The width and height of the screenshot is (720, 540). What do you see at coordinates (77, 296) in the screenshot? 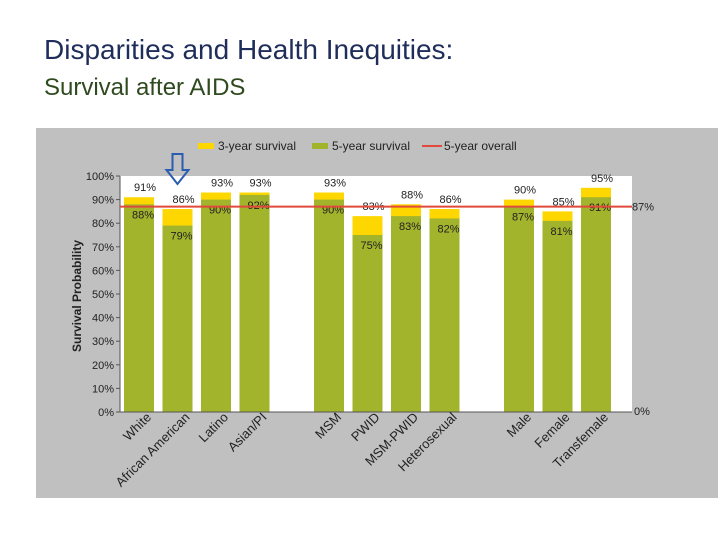
I see `y-axis-title: Survival Probability` at bounding box center [77, 296].